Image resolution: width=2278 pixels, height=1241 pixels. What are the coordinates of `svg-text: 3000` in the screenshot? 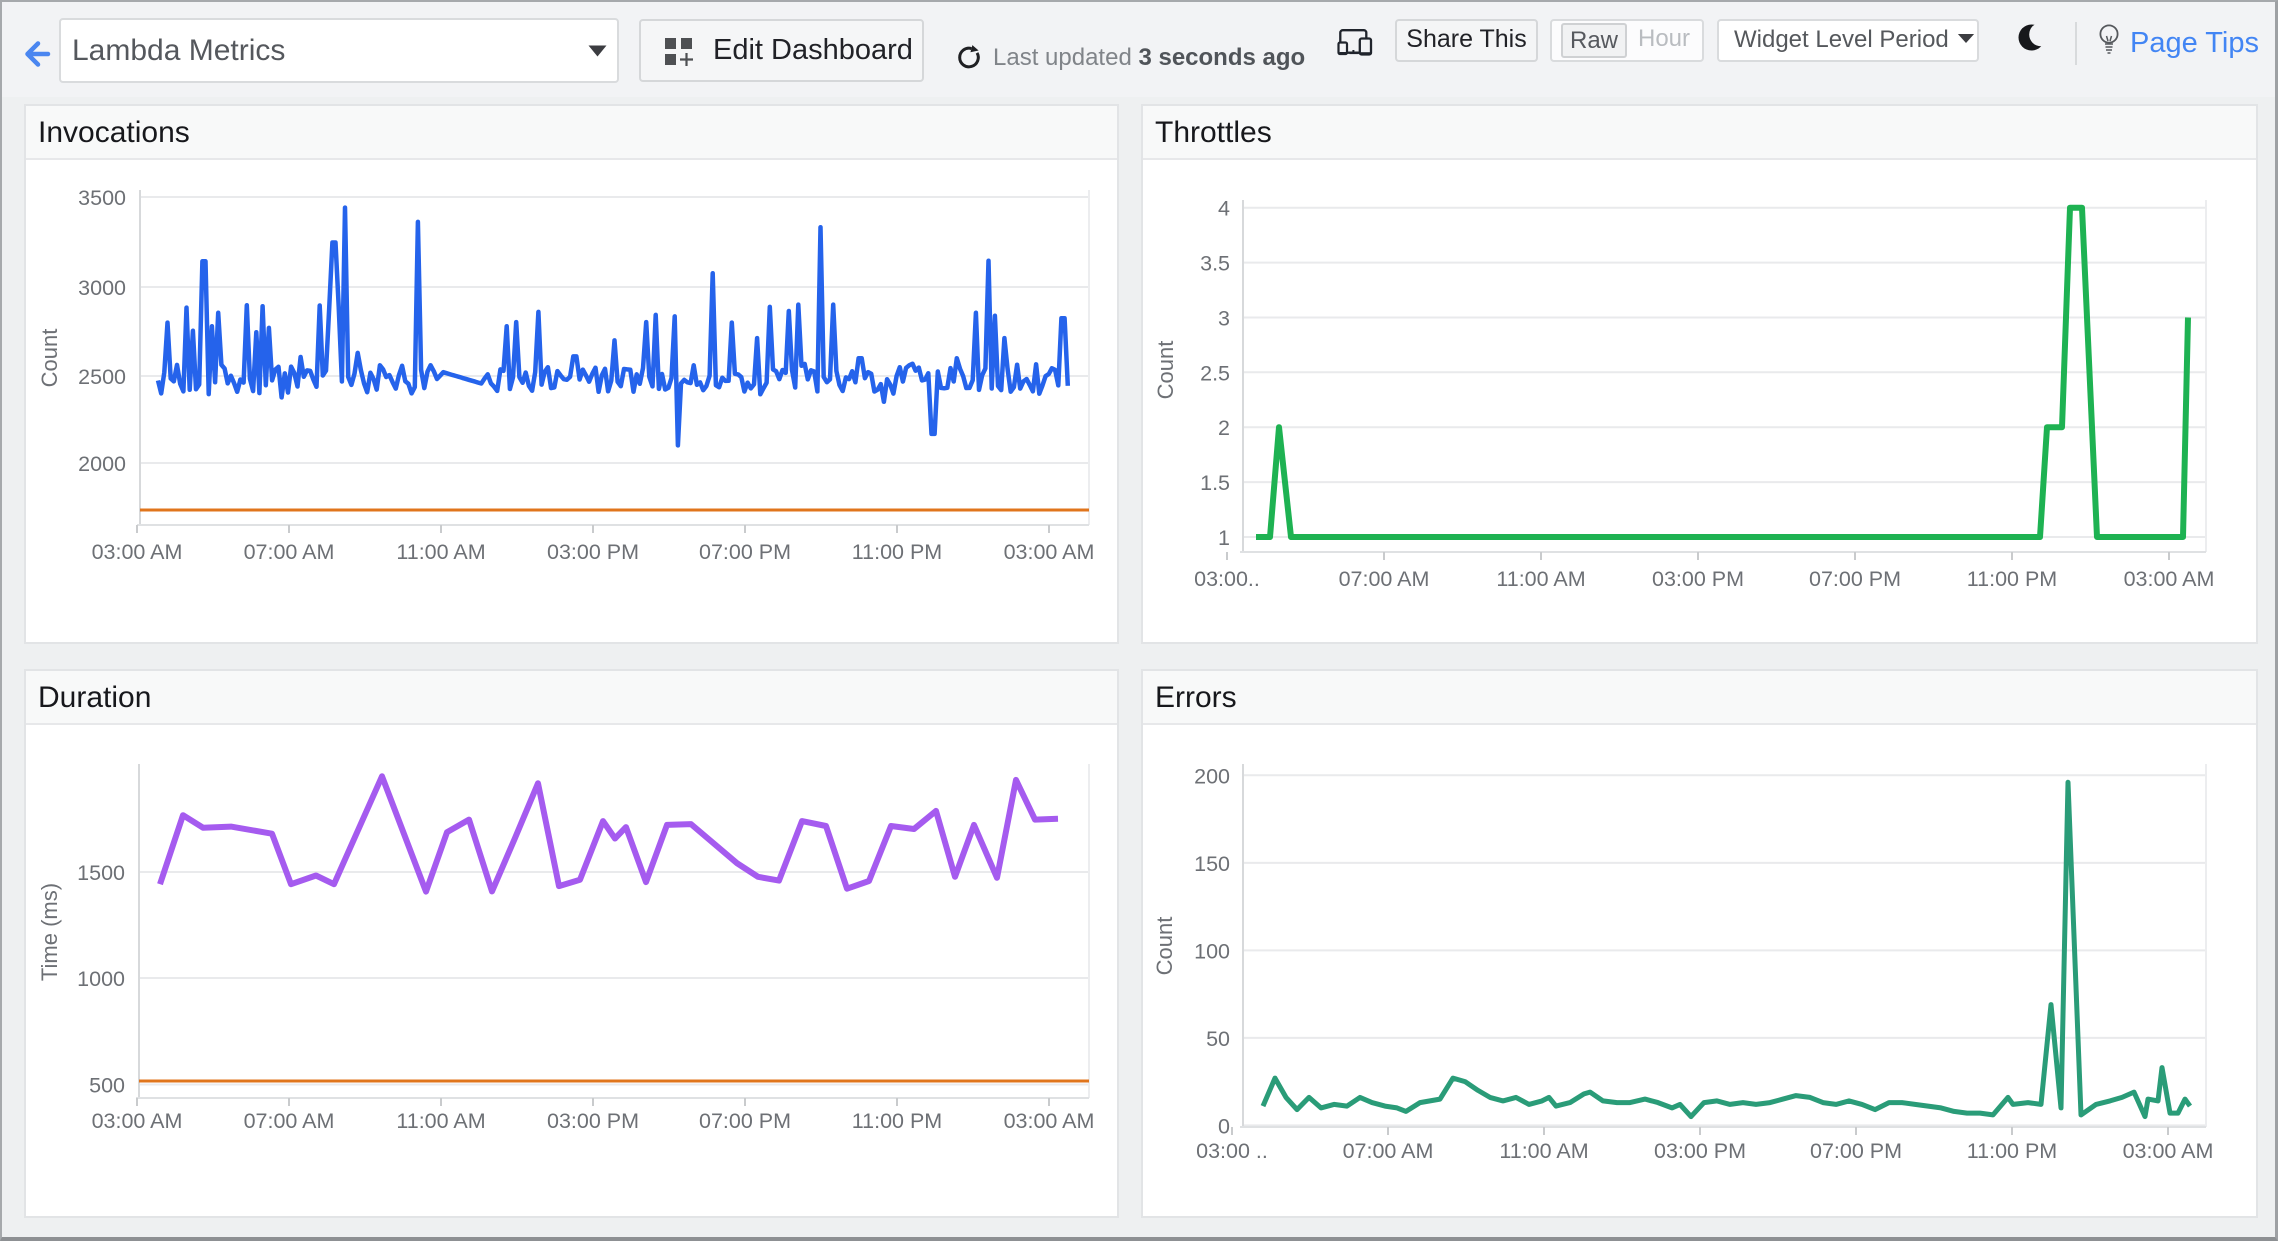 It's located at (102, 288).